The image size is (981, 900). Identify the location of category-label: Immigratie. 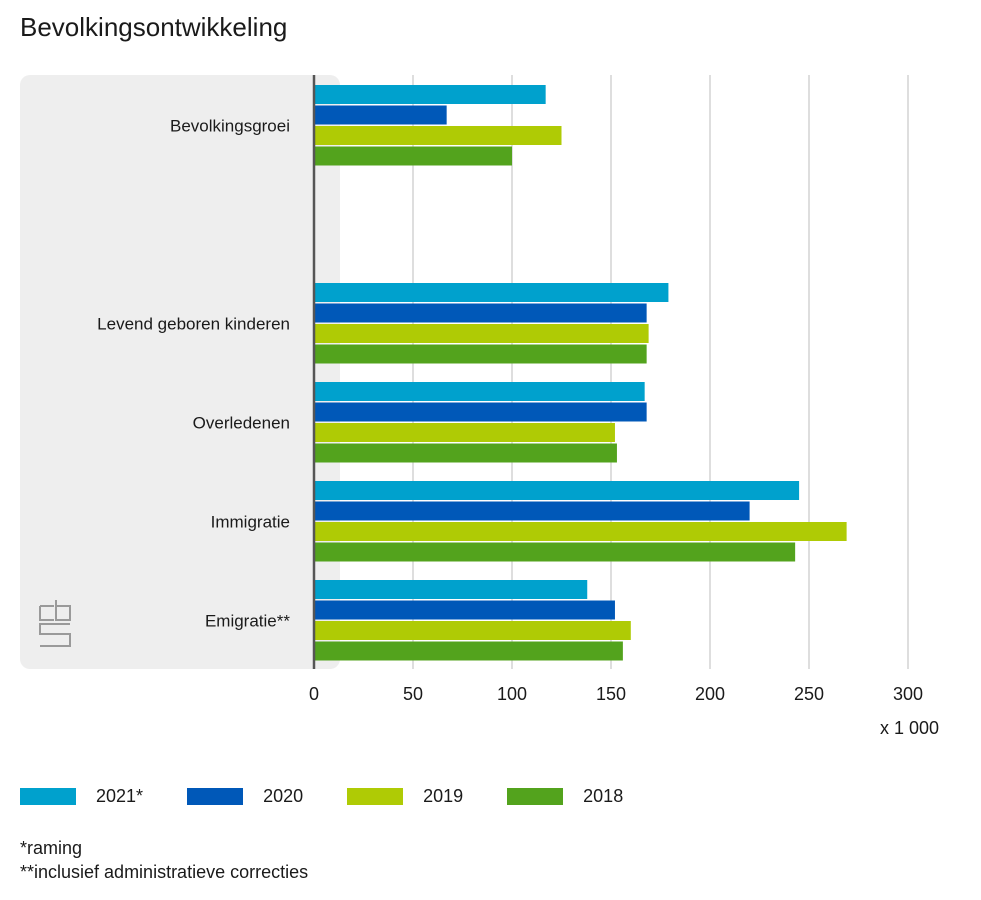
(250, 521).